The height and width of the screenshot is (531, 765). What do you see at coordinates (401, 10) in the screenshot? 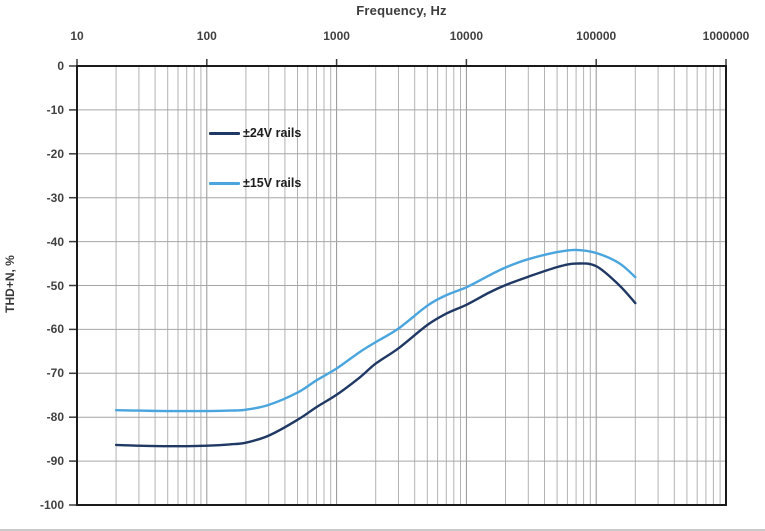
I see `x-axis-title: Frequency, Hz` at bounding box center [401, 10].